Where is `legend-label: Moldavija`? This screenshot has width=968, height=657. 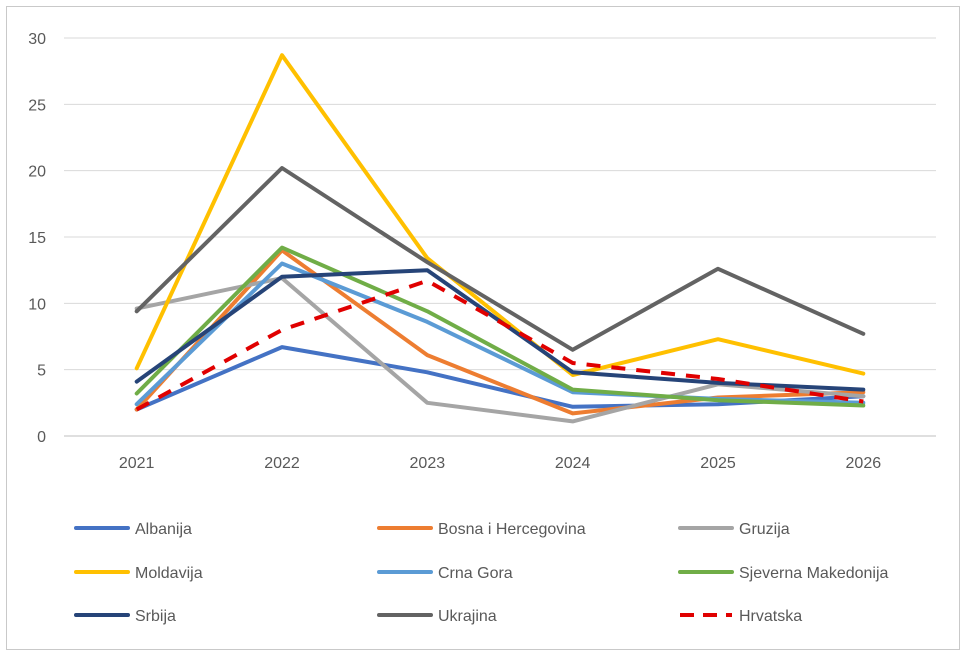
legend-label: Moldavija is located at coordinates (169, 573).